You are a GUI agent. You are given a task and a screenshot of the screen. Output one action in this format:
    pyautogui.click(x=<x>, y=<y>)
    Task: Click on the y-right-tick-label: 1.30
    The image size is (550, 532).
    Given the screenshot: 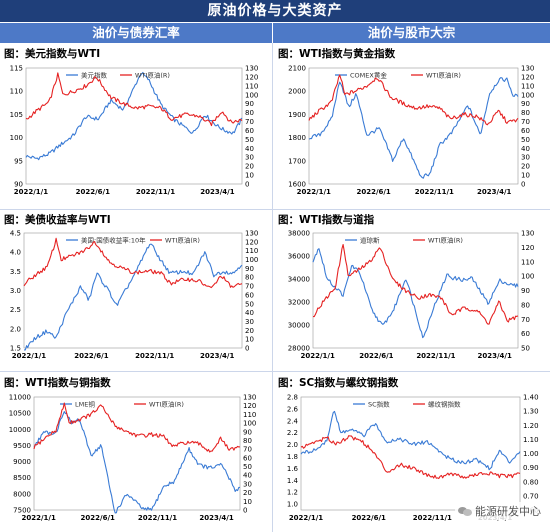 What is the action you would take?
    pyautogui.click(x=531, y=412)
    